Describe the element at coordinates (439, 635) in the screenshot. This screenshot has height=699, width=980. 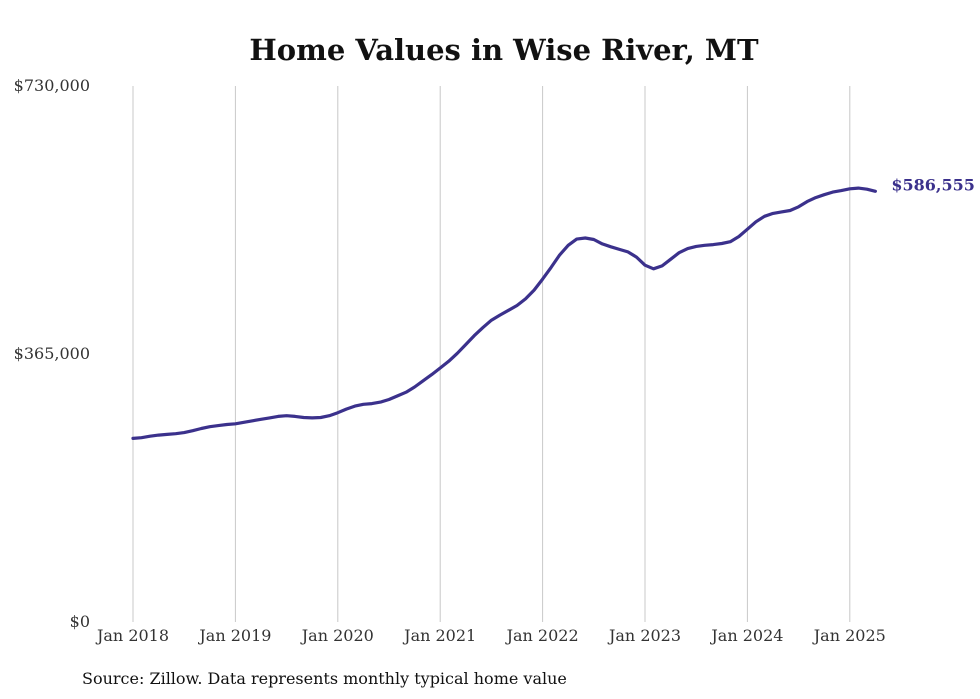
I see `x-tick-label: Jan 2021` at that location.